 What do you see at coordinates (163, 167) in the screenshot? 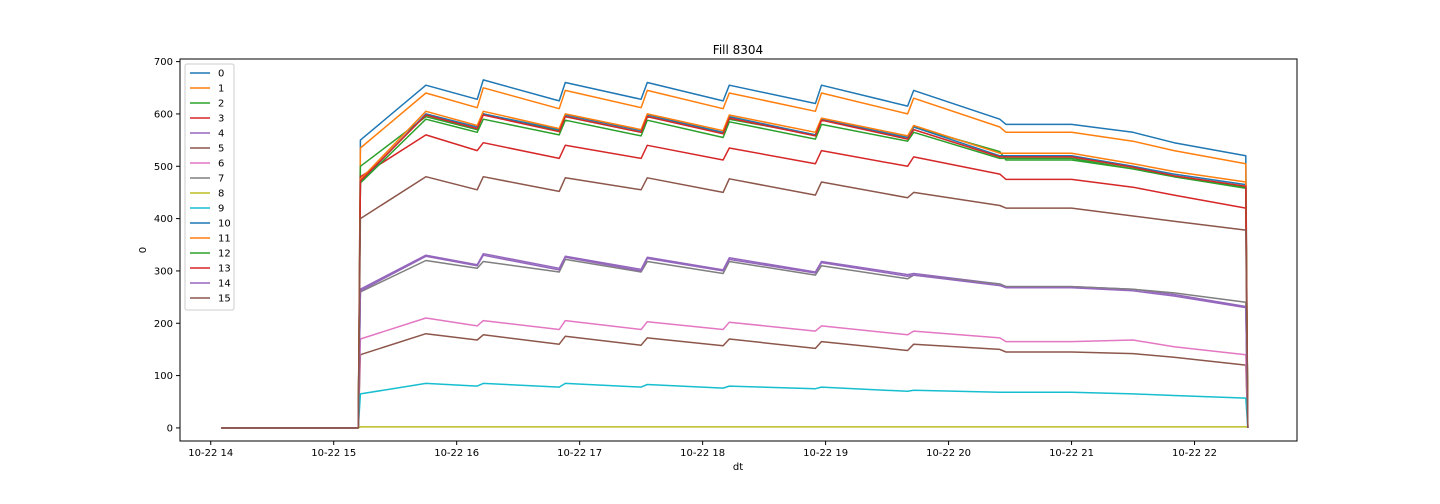
I see `y-tick-label: 500` at bounding box center [163, 167].